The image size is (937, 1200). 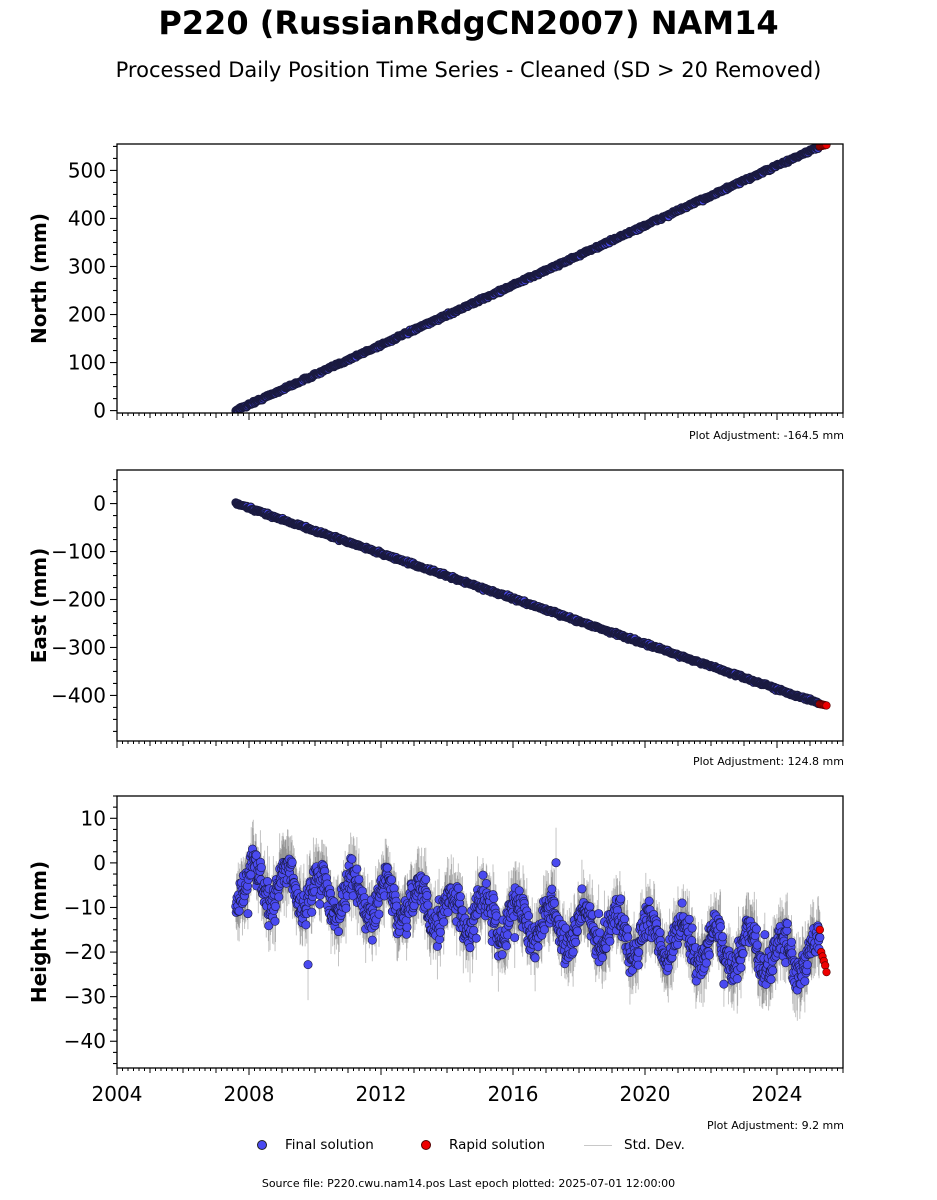 I want to click on y-tick-label: 500, so click(x=87, y=170).